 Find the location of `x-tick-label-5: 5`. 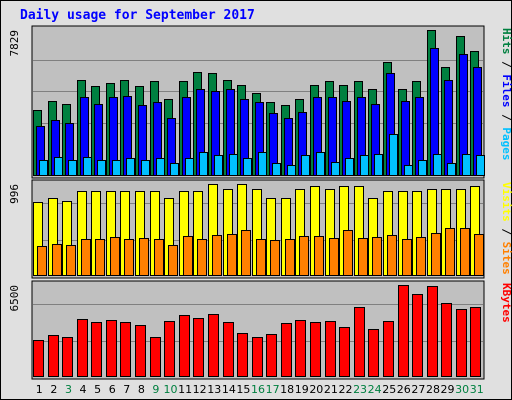

x-tick-label-5: 5 is located at coordinates (97, 389).